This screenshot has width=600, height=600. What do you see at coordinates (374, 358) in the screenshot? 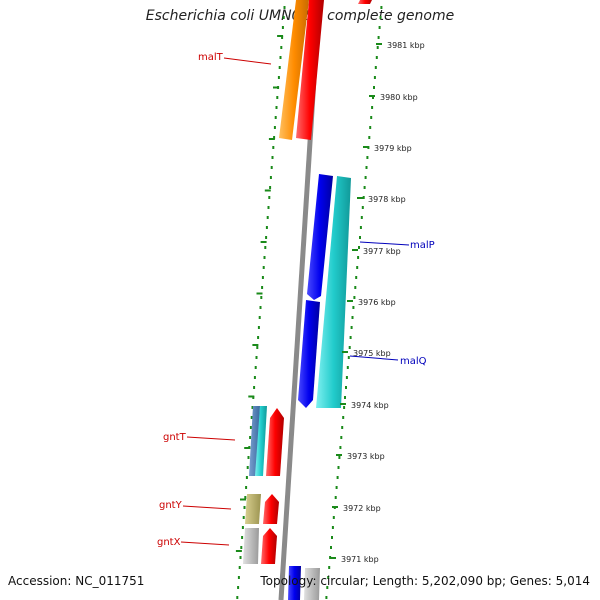
I see `malQ-callout-line` at bounding box center [374, 358].